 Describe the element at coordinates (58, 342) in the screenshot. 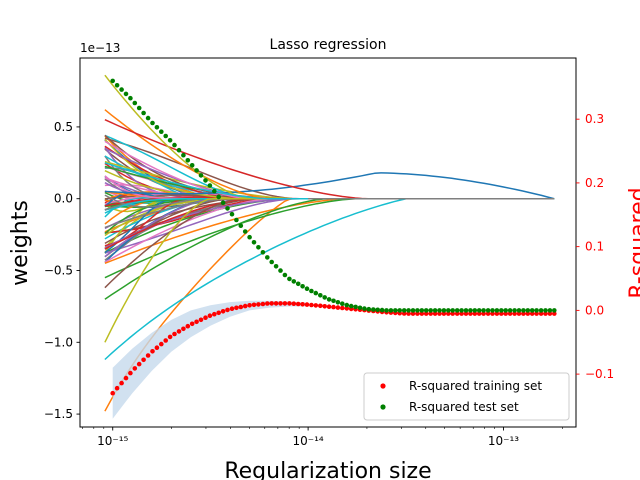

I see `left-tick-label: −1.0` at that location.